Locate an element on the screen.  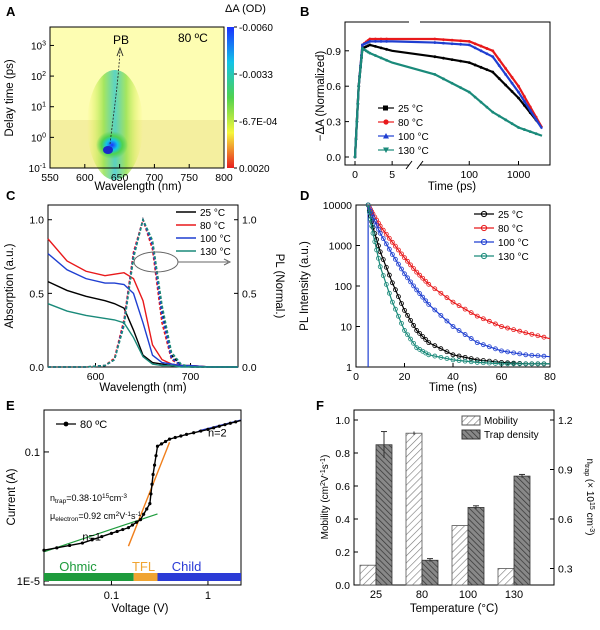
iv-line-e is located at coordinates (142, 485).